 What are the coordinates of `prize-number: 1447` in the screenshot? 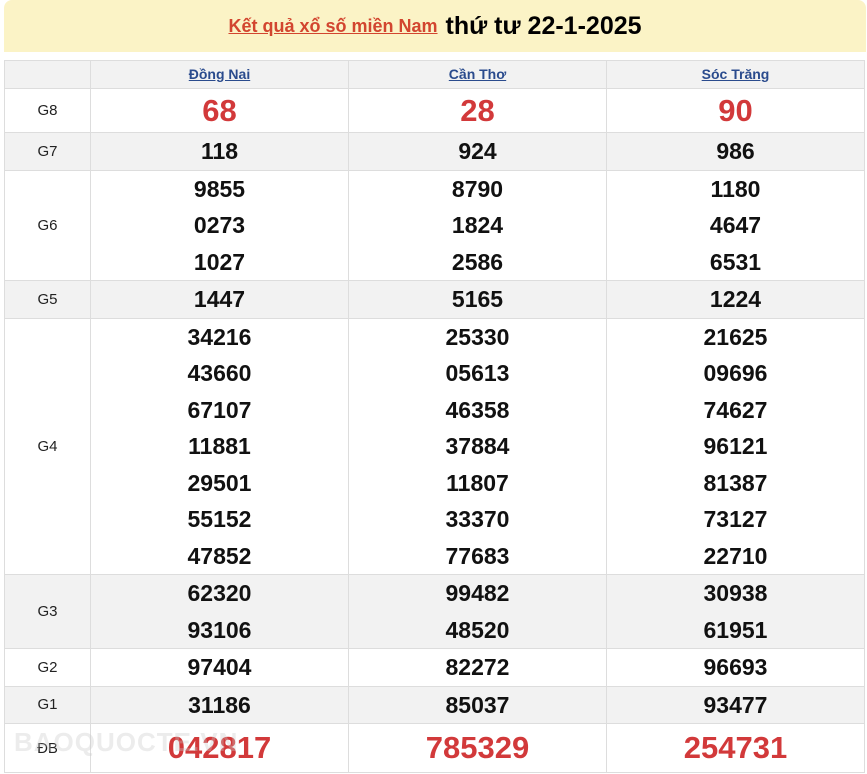 It's located at (219, 299).